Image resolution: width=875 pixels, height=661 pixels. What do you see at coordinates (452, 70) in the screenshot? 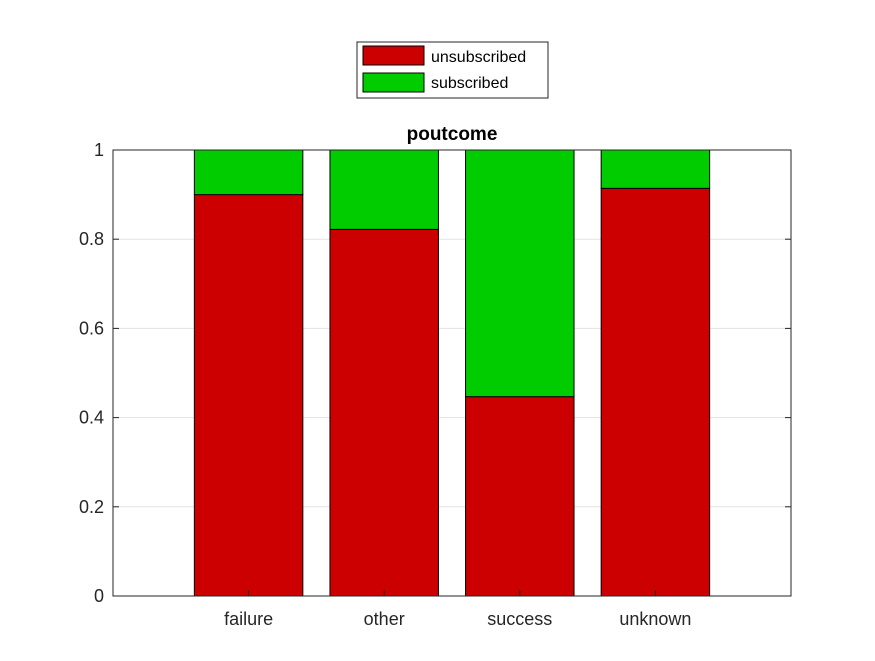
I see `legend: unsubscribed subscribed` at bounding box center [452, 70].